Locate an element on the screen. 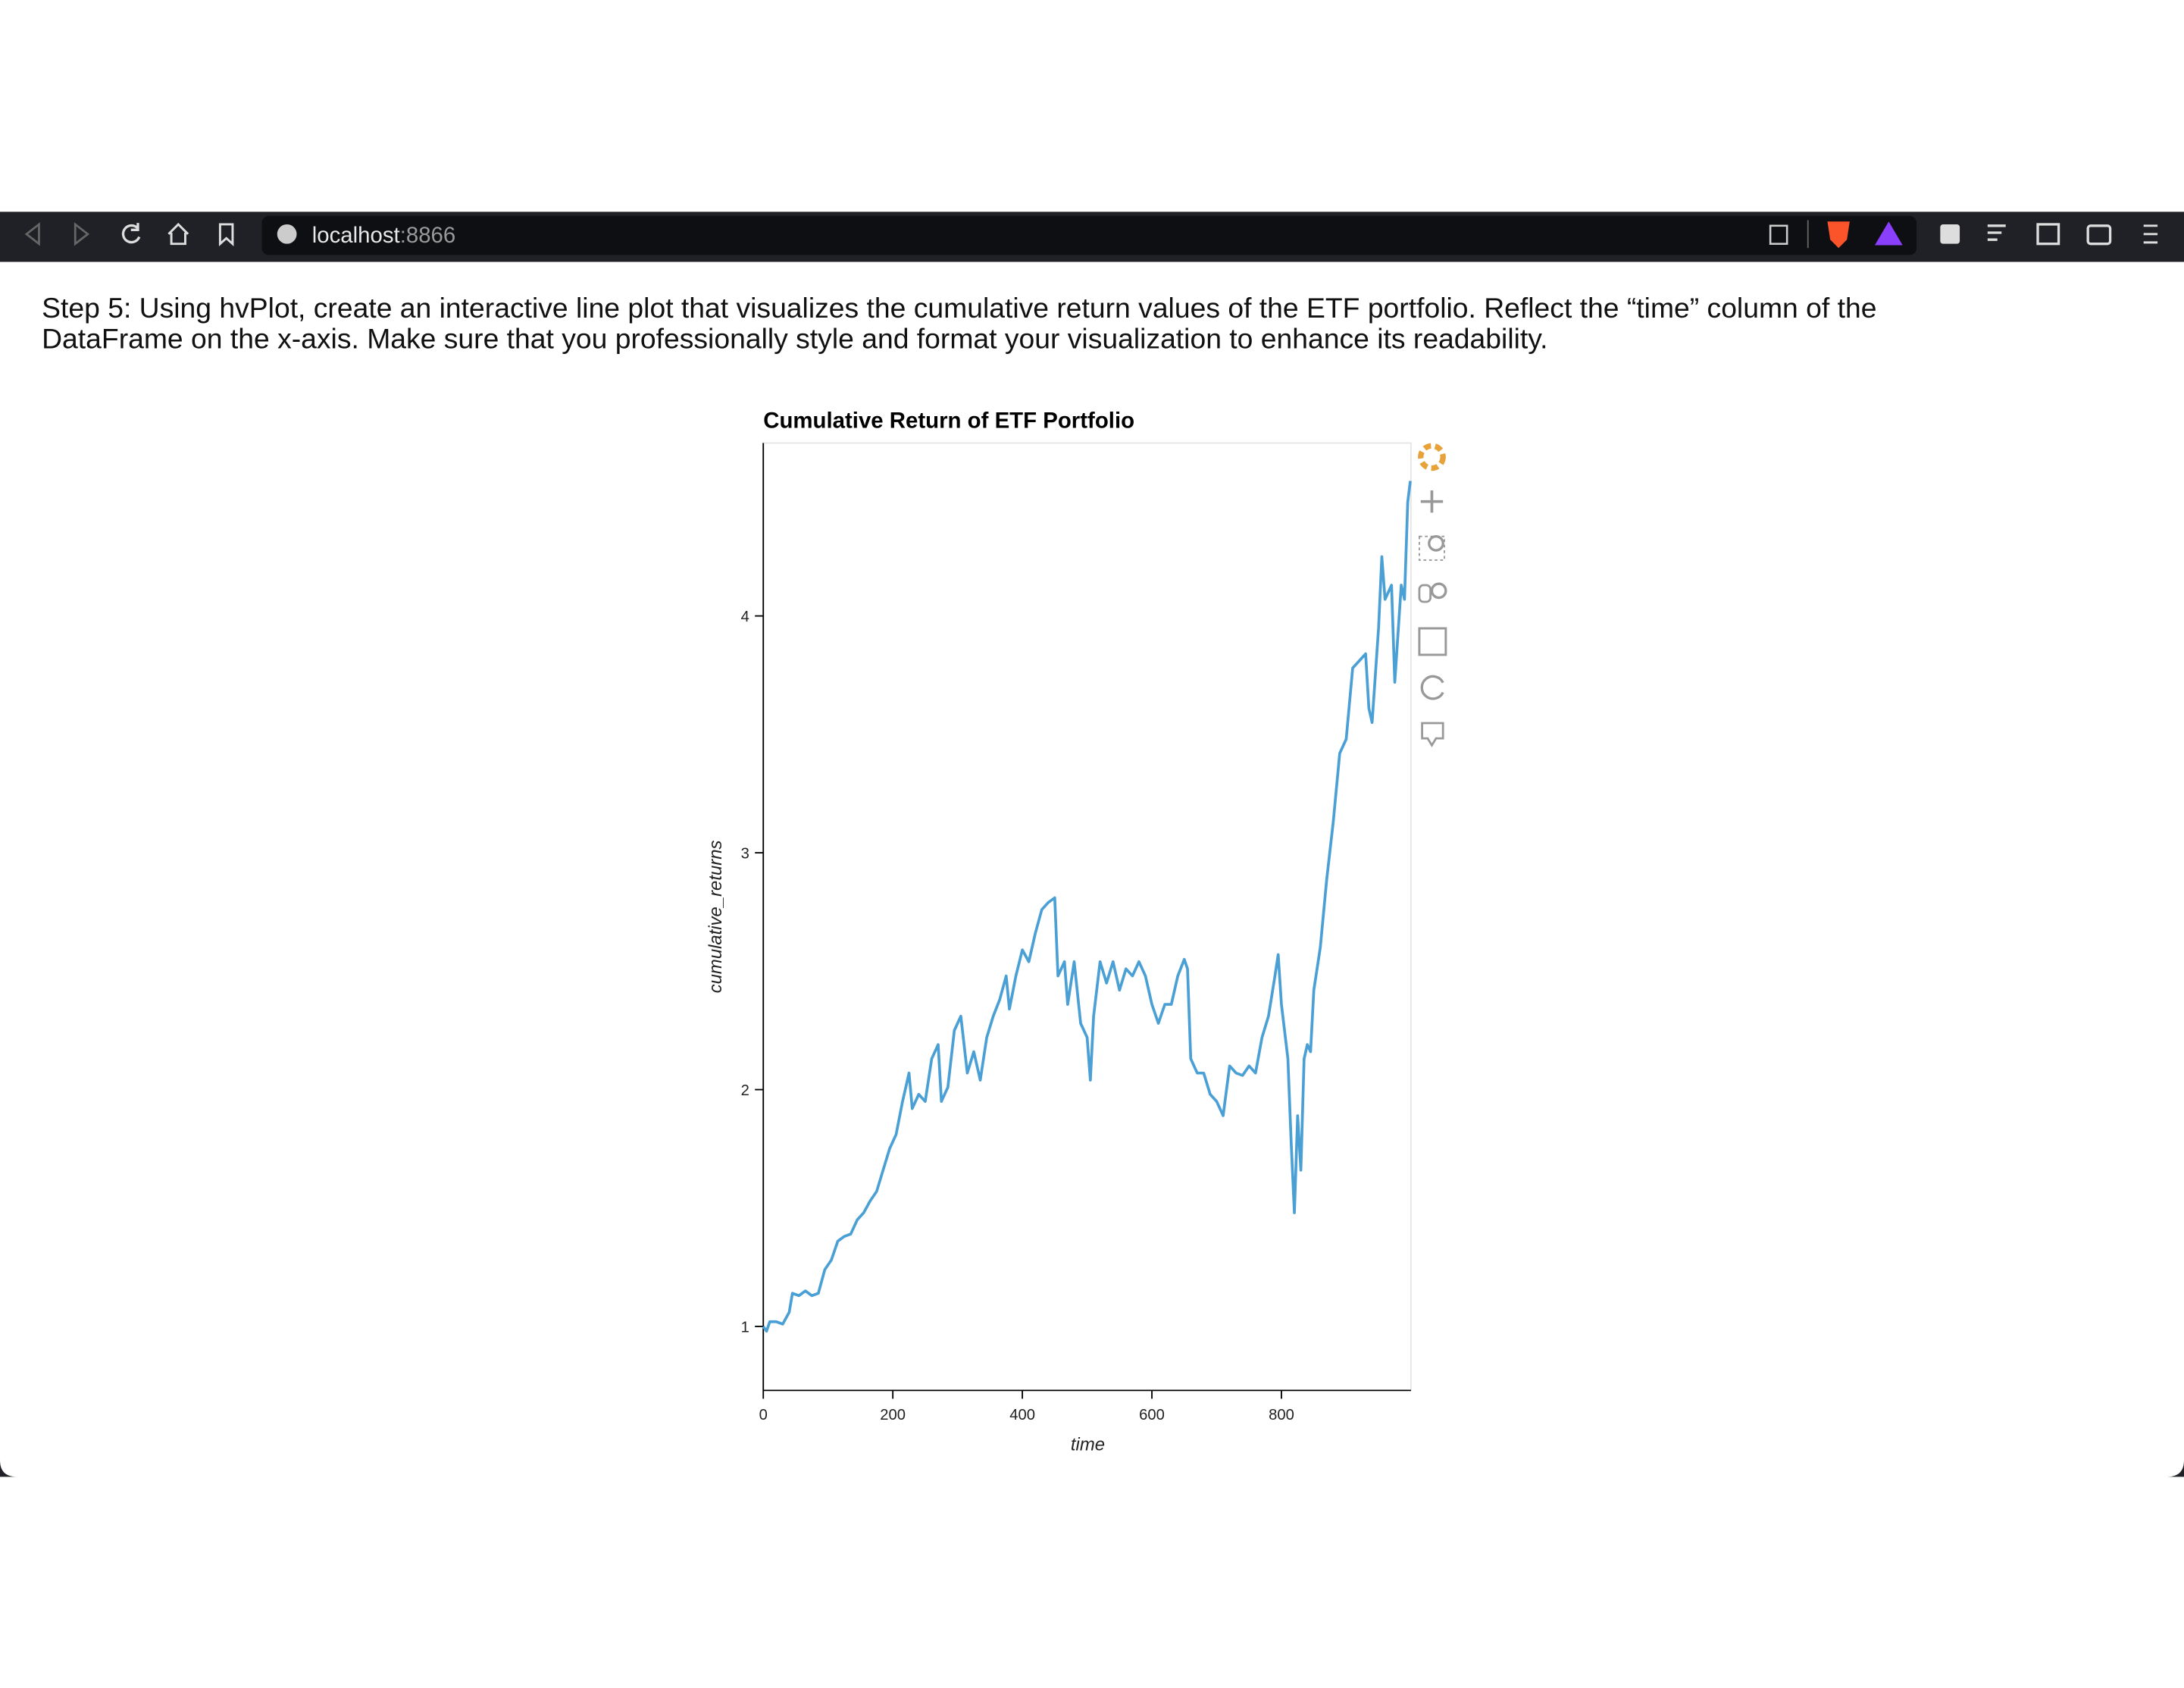  chart-title: Cumulative Return of ETF Portfolio is located at coordinates (948, 420).